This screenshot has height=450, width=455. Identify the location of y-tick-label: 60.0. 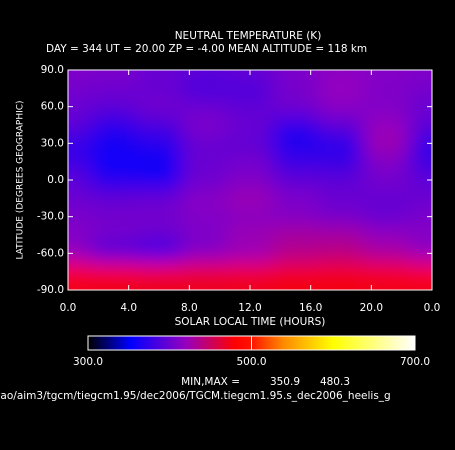
(52, 107).